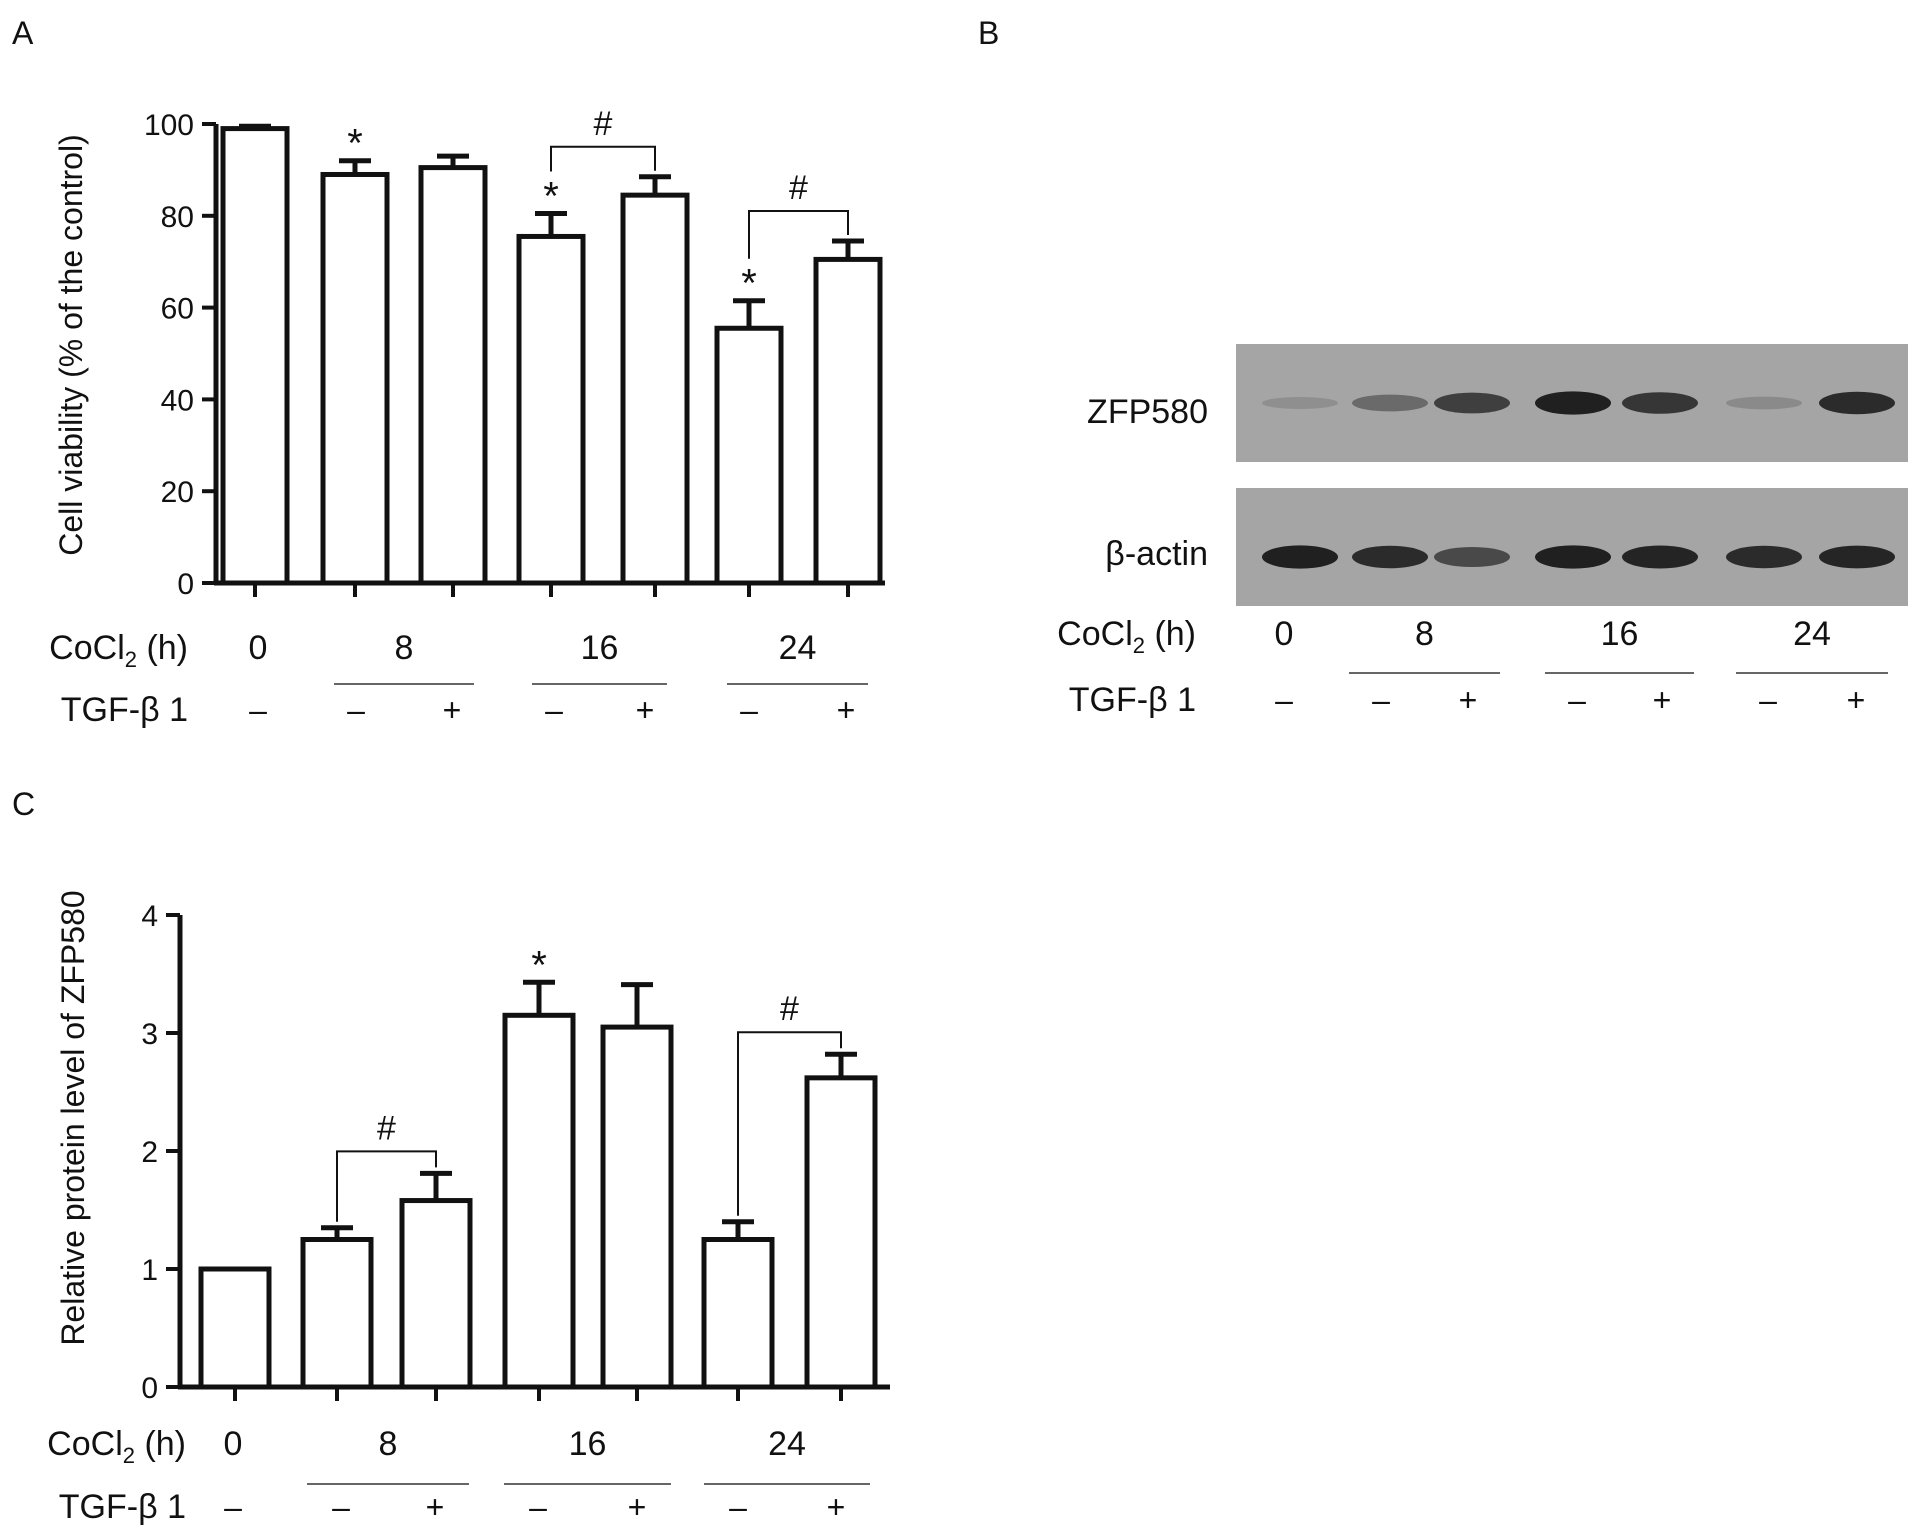 This screenshot has height=1537, width=1913. I want to click on panel-a-y-tick-label: 40, so click(177, 400).